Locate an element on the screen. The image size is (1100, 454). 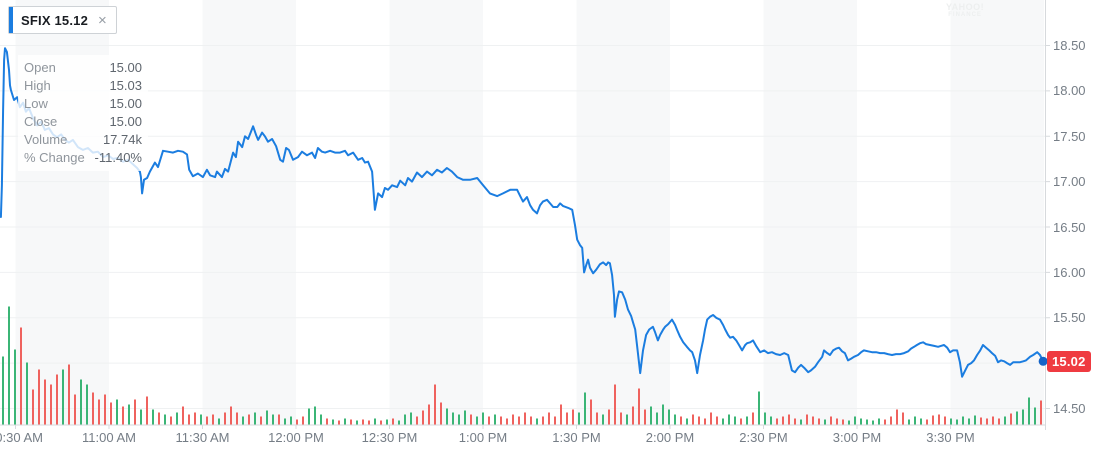
x-axis-label: 2:00 PM is located at coordinates (670, 437).